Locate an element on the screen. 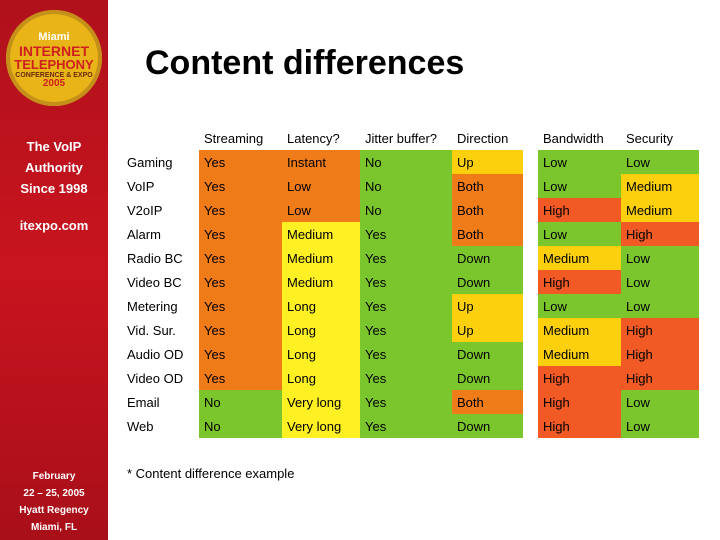 The image size is (720, 540). logo-internet: INTERNET is located at coordinates (54, 50).